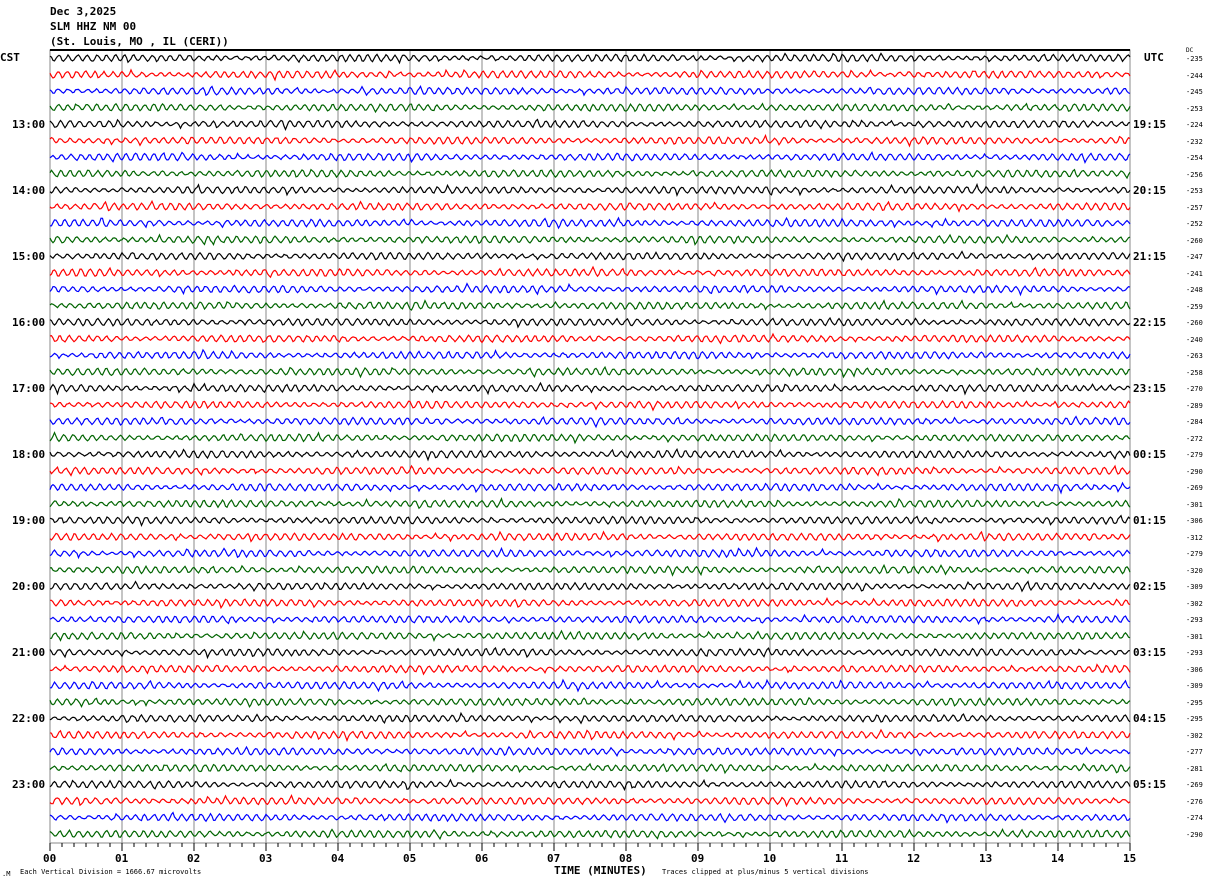 The width and height of the screenshot is (1210, 886). I want to click on x-tick-label: 06, so click(482, 858).